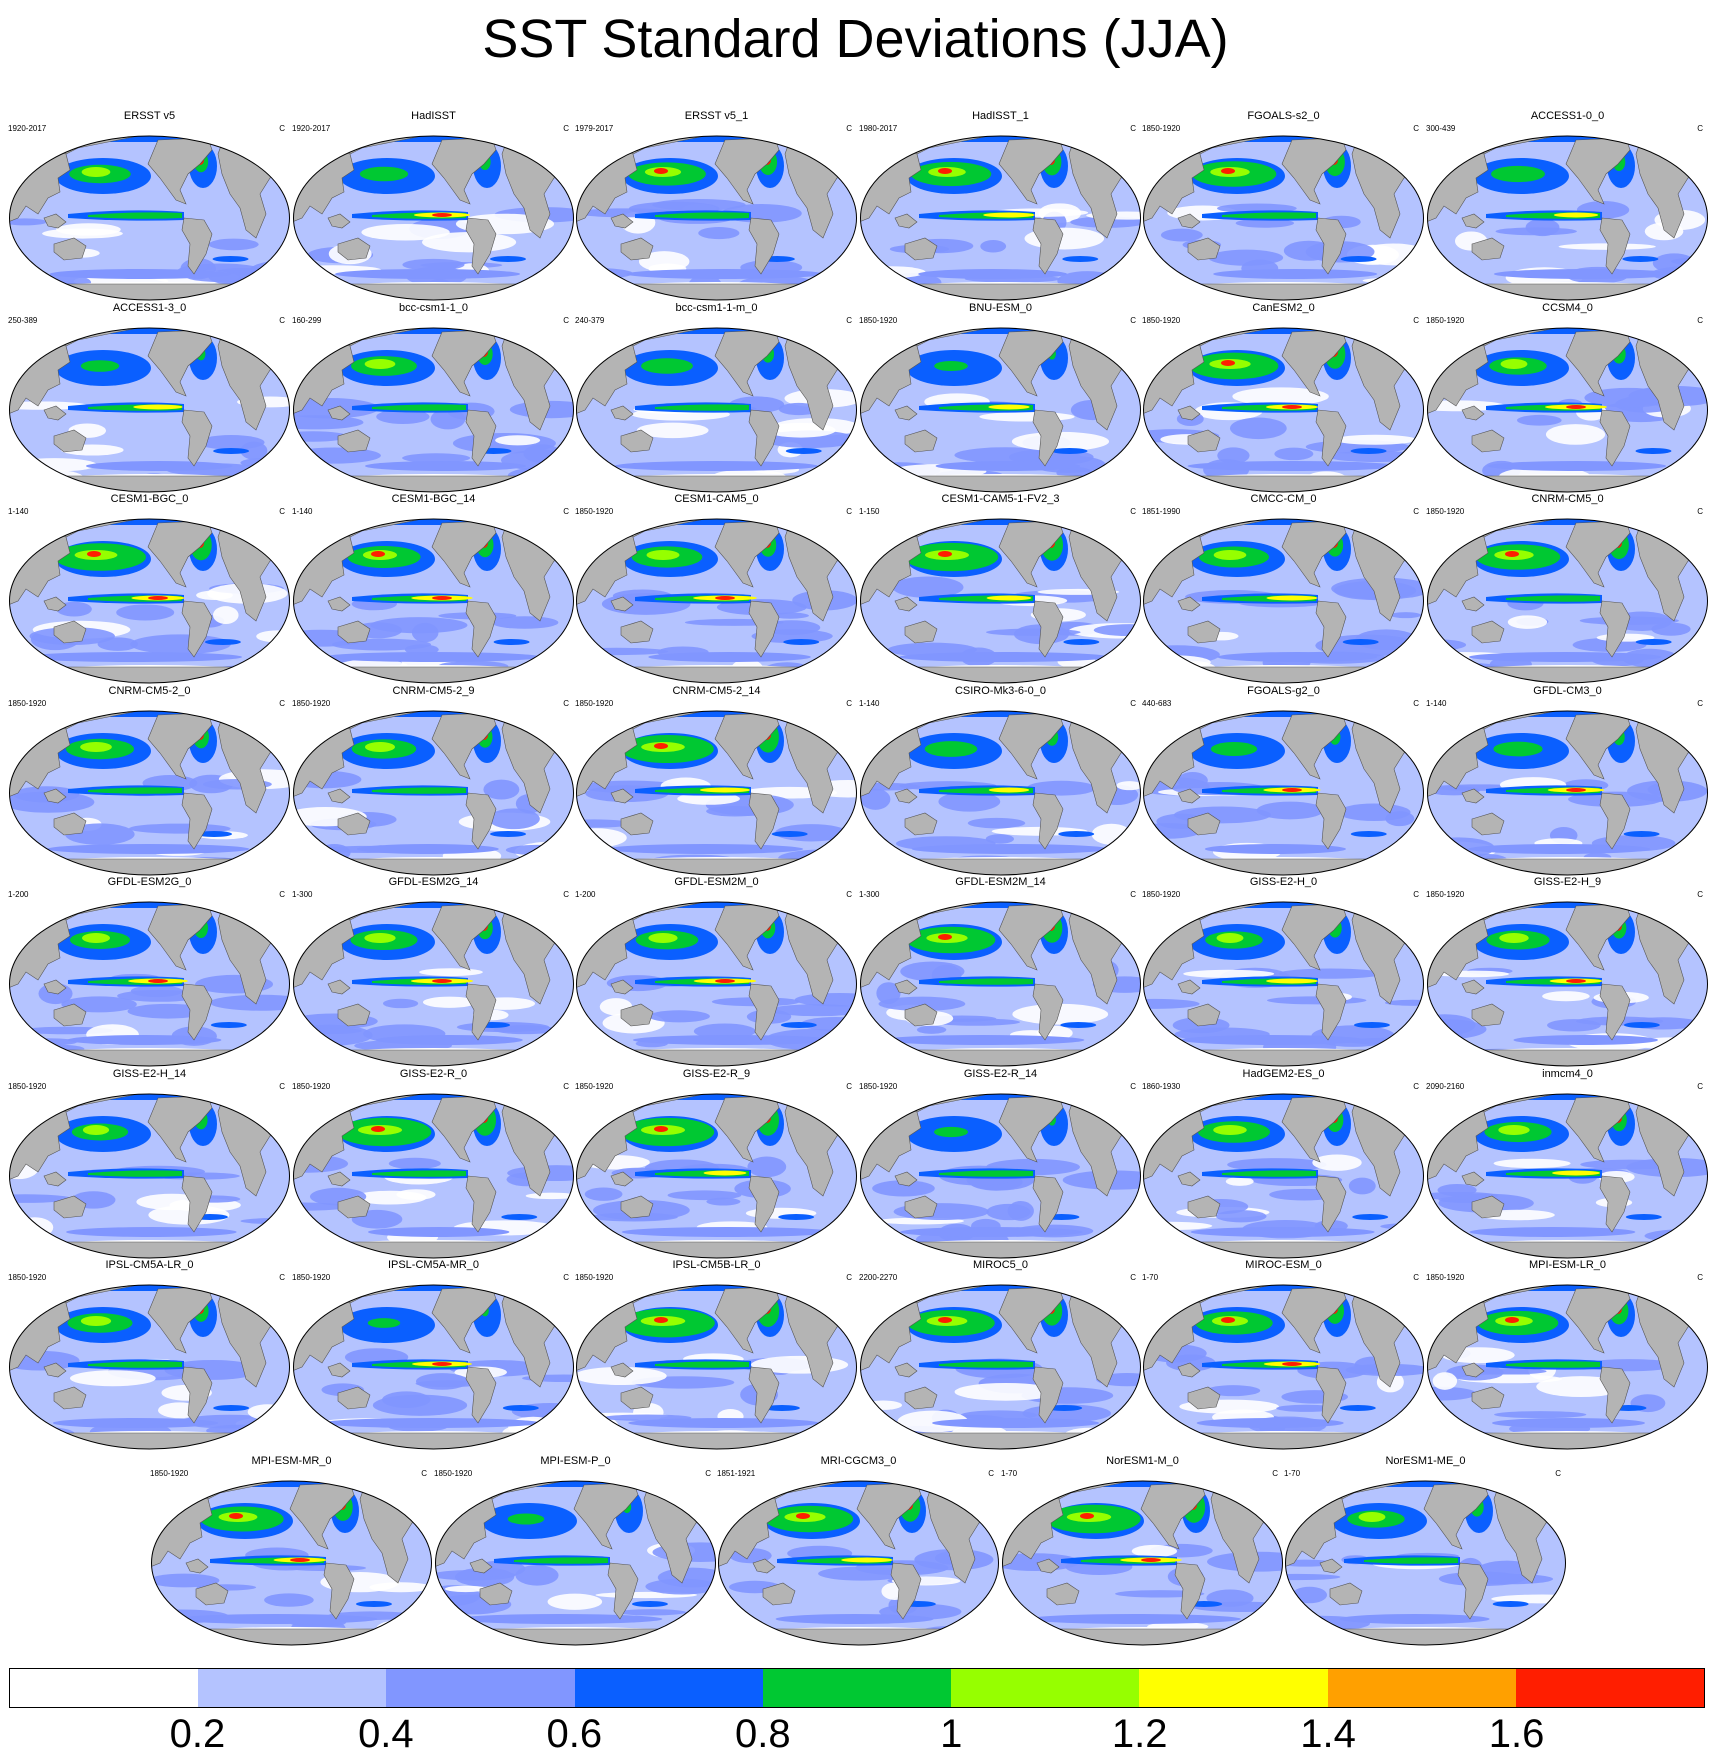 The width and height of the screenshot is (1711, 1761). Describe the element at coordinates (433, 1265) in the screenshot. I see `panel-name: IPSL-CM5A-MR_0` at that location.